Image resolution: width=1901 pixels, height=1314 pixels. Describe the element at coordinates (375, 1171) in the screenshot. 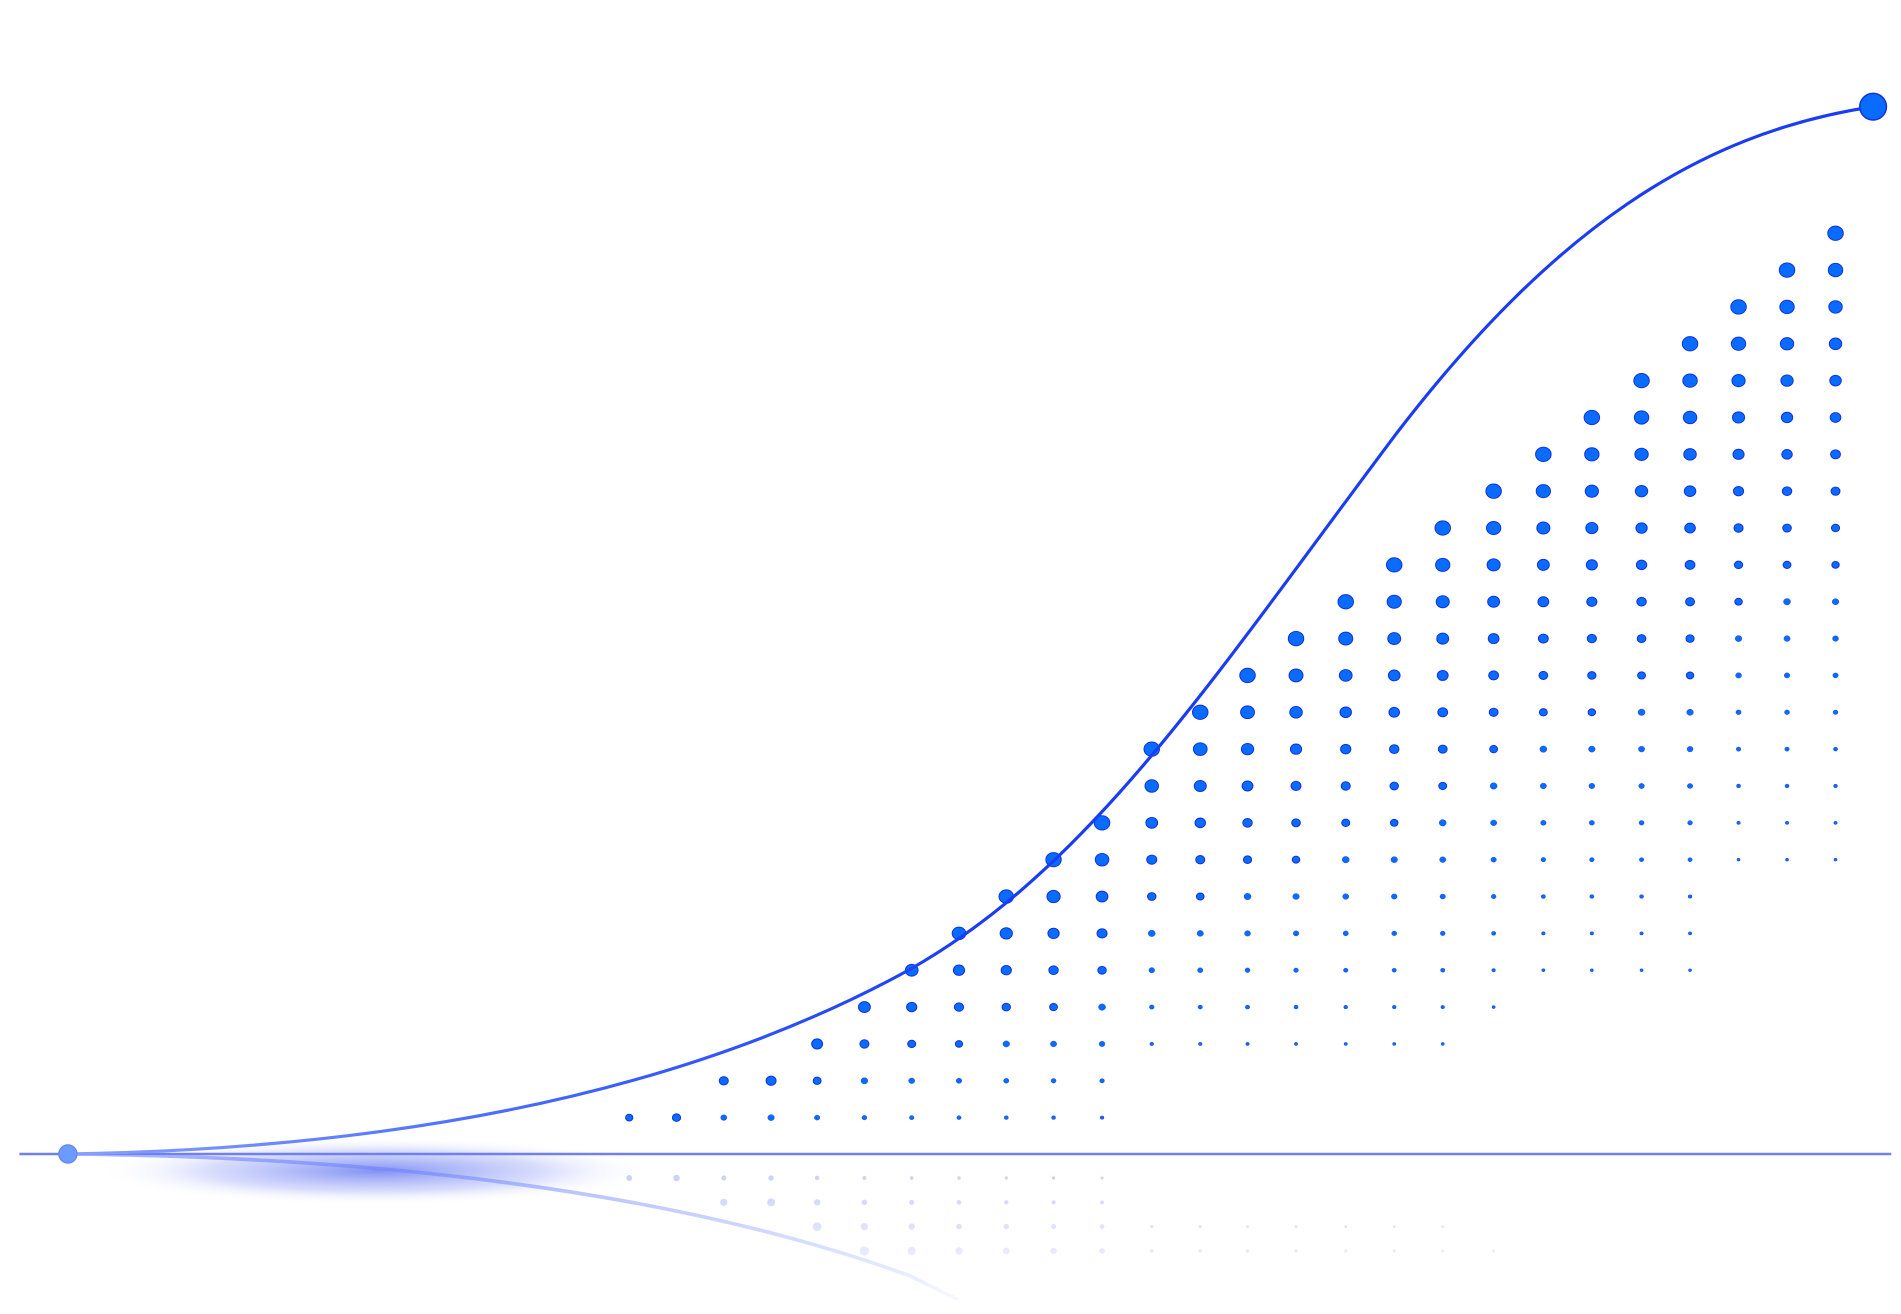

I see `baseline-glow` at that location.